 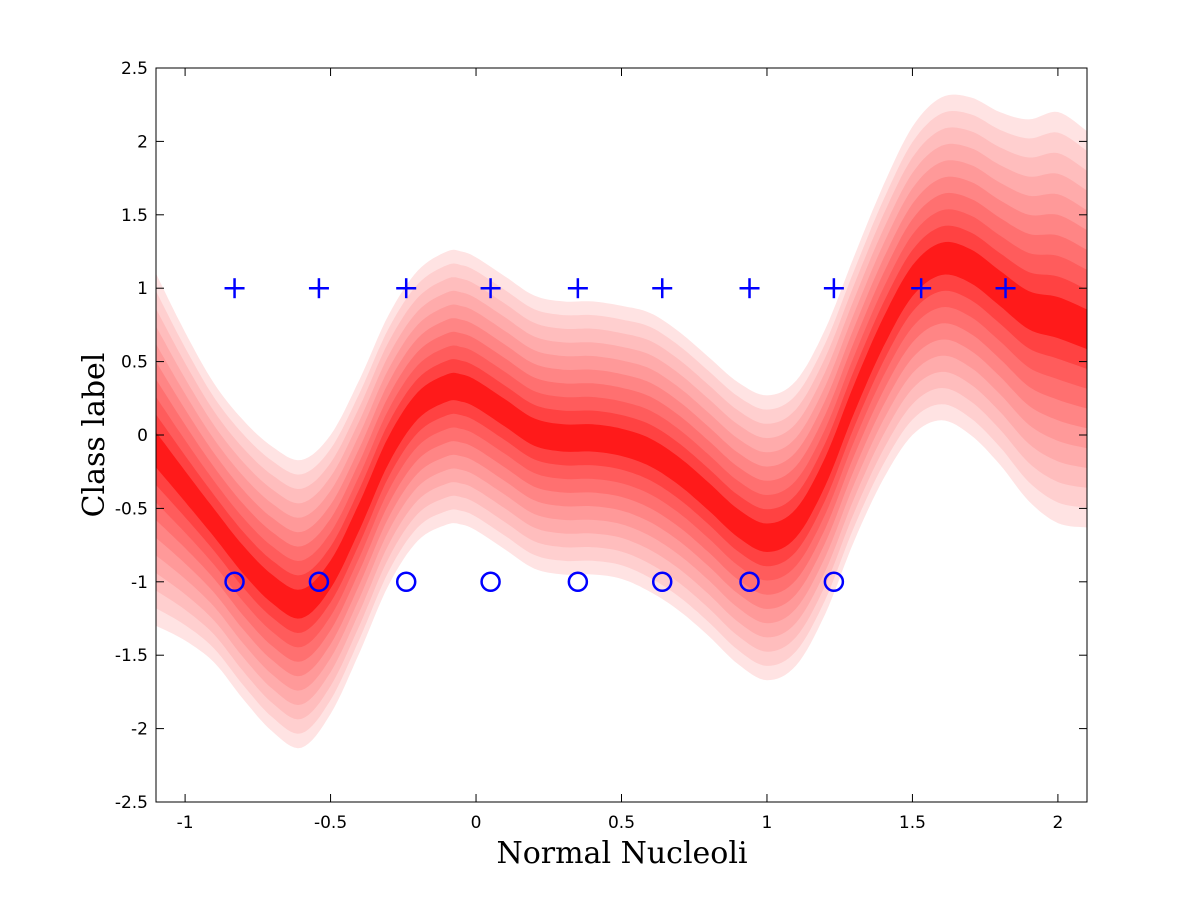 I want to click on y-tick-label: -1.5, so click(x=131, y=656).